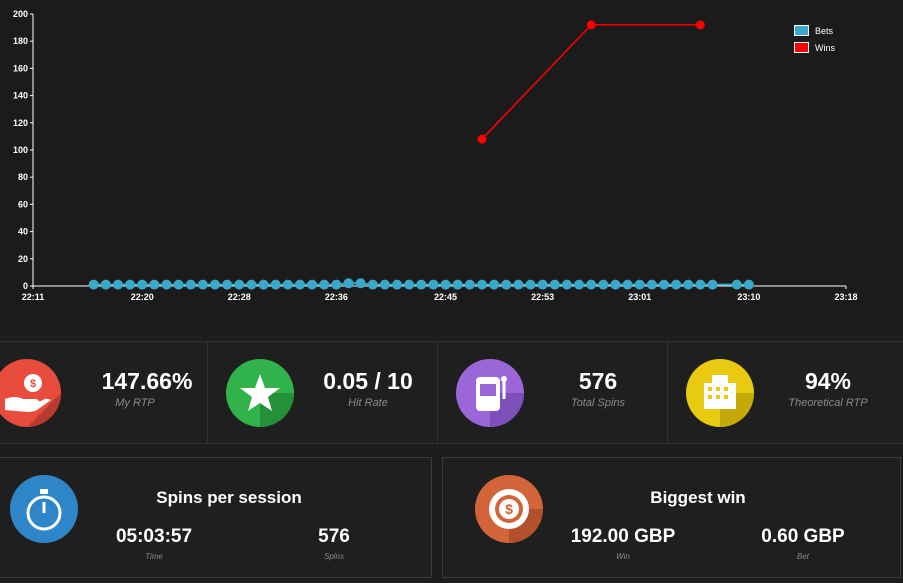 This screenshot has width=903, height=583. What do you see at coordinates (824, 30) in the screenshot?
I see `legend-label-bets: Bets` at bounding box center [824, 30].